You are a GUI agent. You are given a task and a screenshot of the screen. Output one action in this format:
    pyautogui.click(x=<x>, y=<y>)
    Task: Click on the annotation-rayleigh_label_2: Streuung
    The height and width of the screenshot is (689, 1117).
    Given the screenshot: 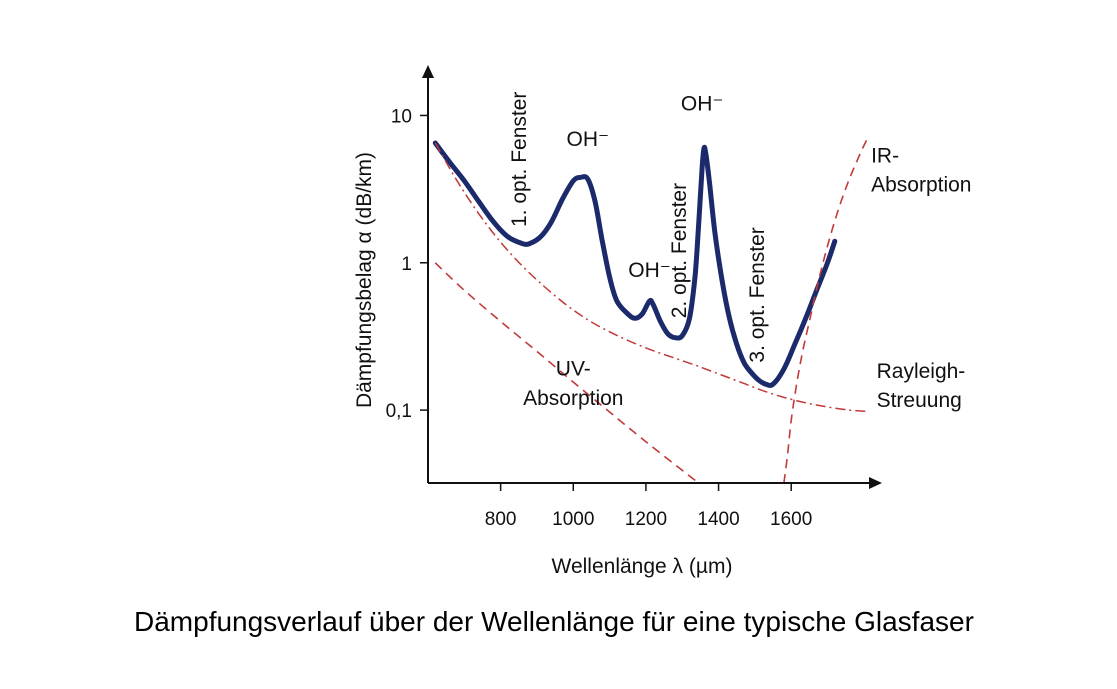 What is the action you would take?
    pyautogui.click(x=919, y=400)
    